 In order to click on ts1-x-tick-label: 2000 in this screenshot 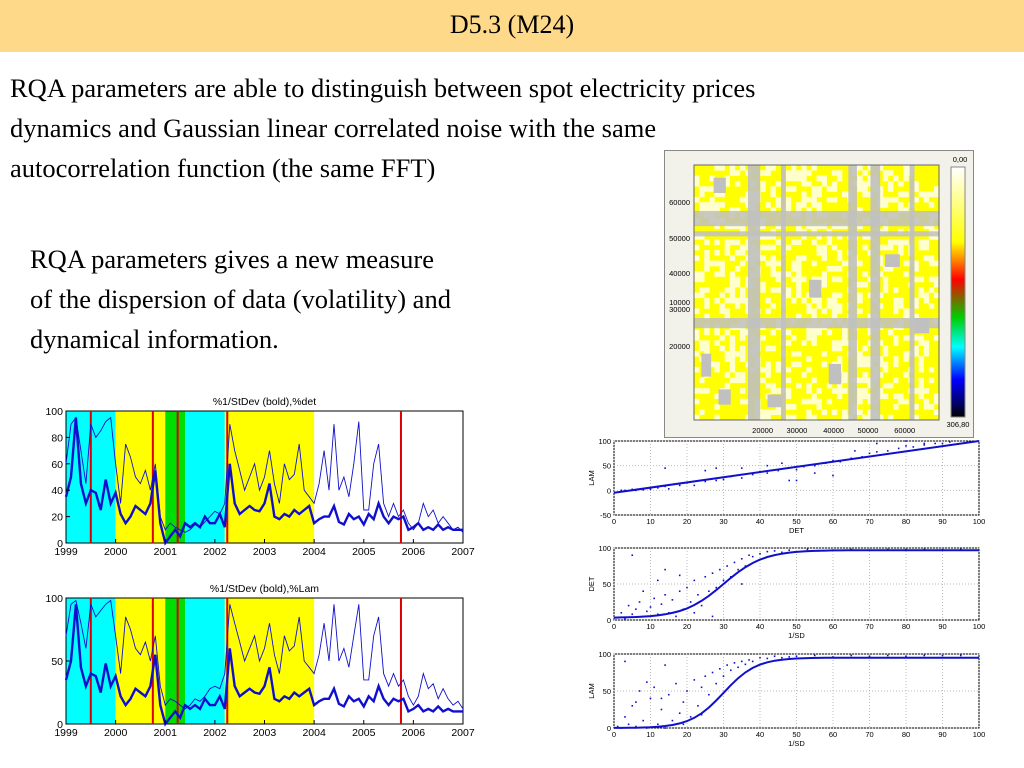, I will do `click(116, 552)`.